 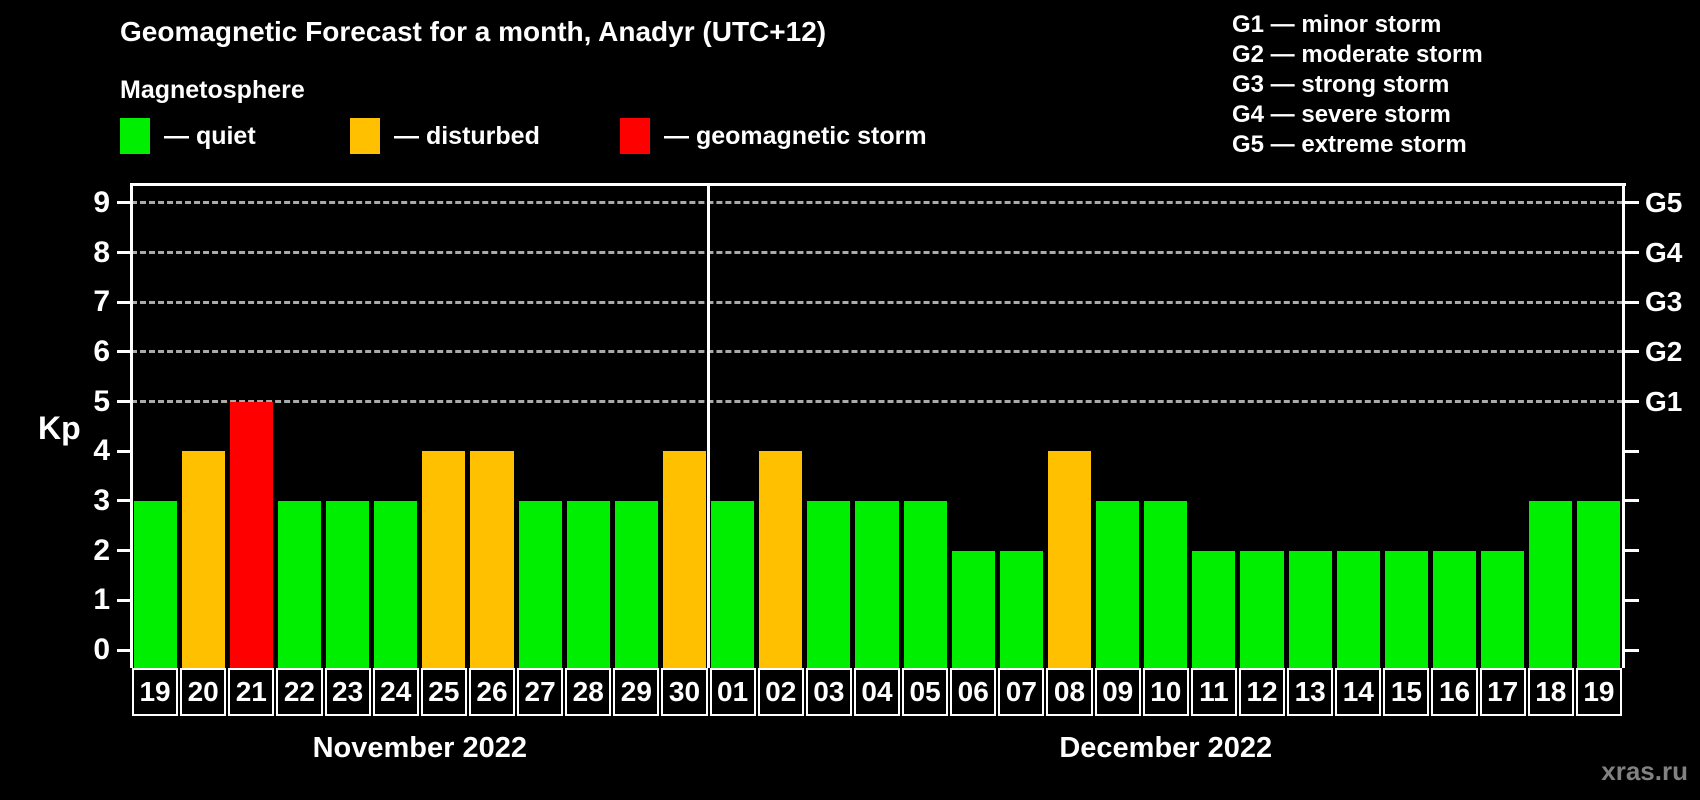 What do you see at coordinates (212, 90) in the screenshot?
I see `magnetosphere-heading: Magnetosphere` at bounding box center [212, 90].